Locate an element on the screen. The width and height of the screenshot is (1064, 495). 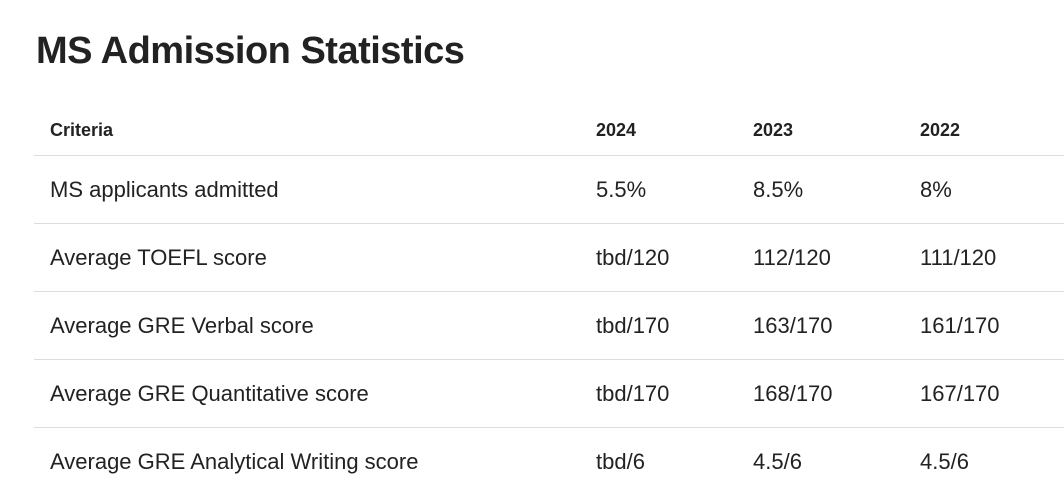
table-cell: 168/170 is located at coordinates (793, 393).